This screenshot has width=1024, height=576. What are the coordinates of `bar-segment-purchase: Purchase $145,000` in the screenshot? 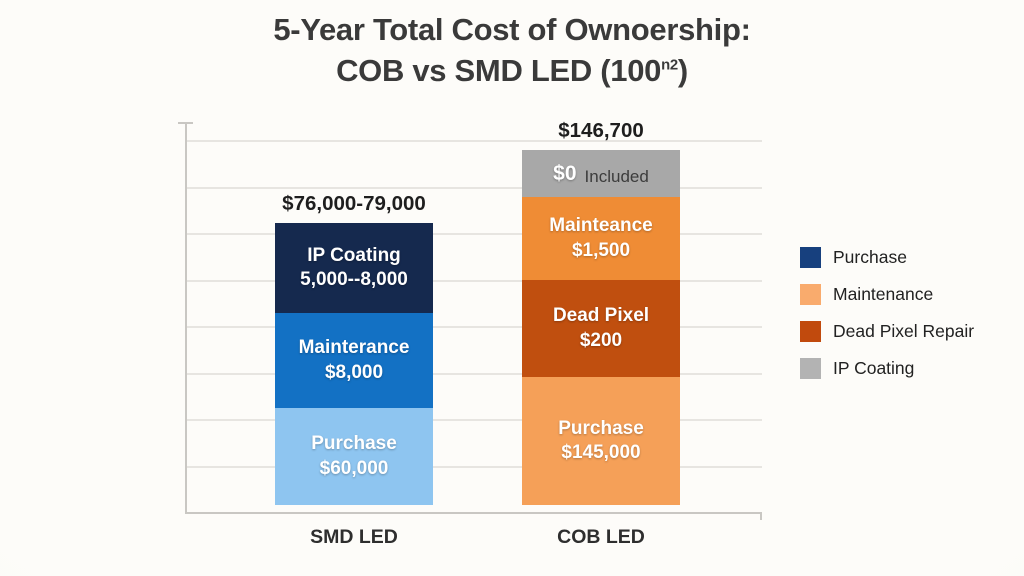 It's located at (601, 441).